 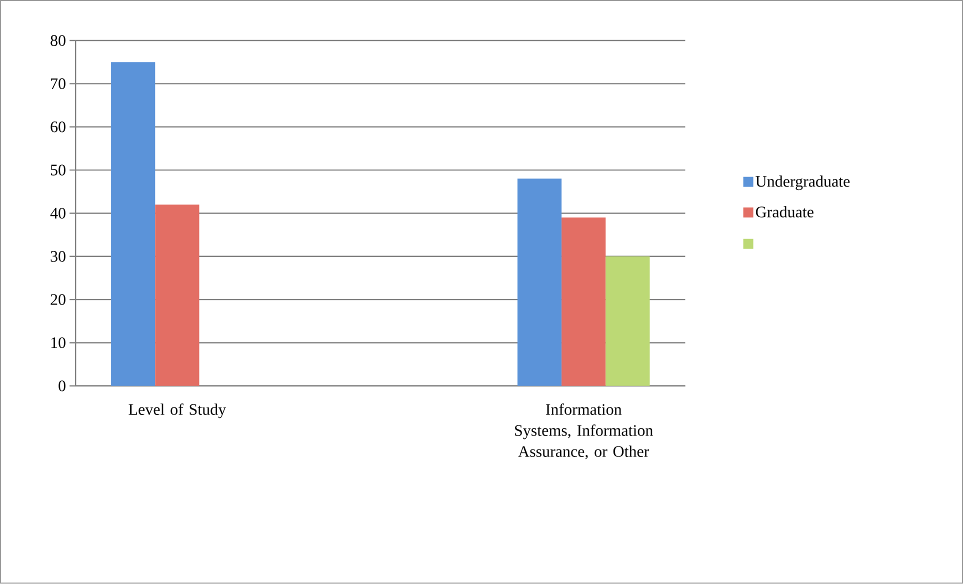 I want to click on y-tick-label: 30, so click(x=58, y=256).